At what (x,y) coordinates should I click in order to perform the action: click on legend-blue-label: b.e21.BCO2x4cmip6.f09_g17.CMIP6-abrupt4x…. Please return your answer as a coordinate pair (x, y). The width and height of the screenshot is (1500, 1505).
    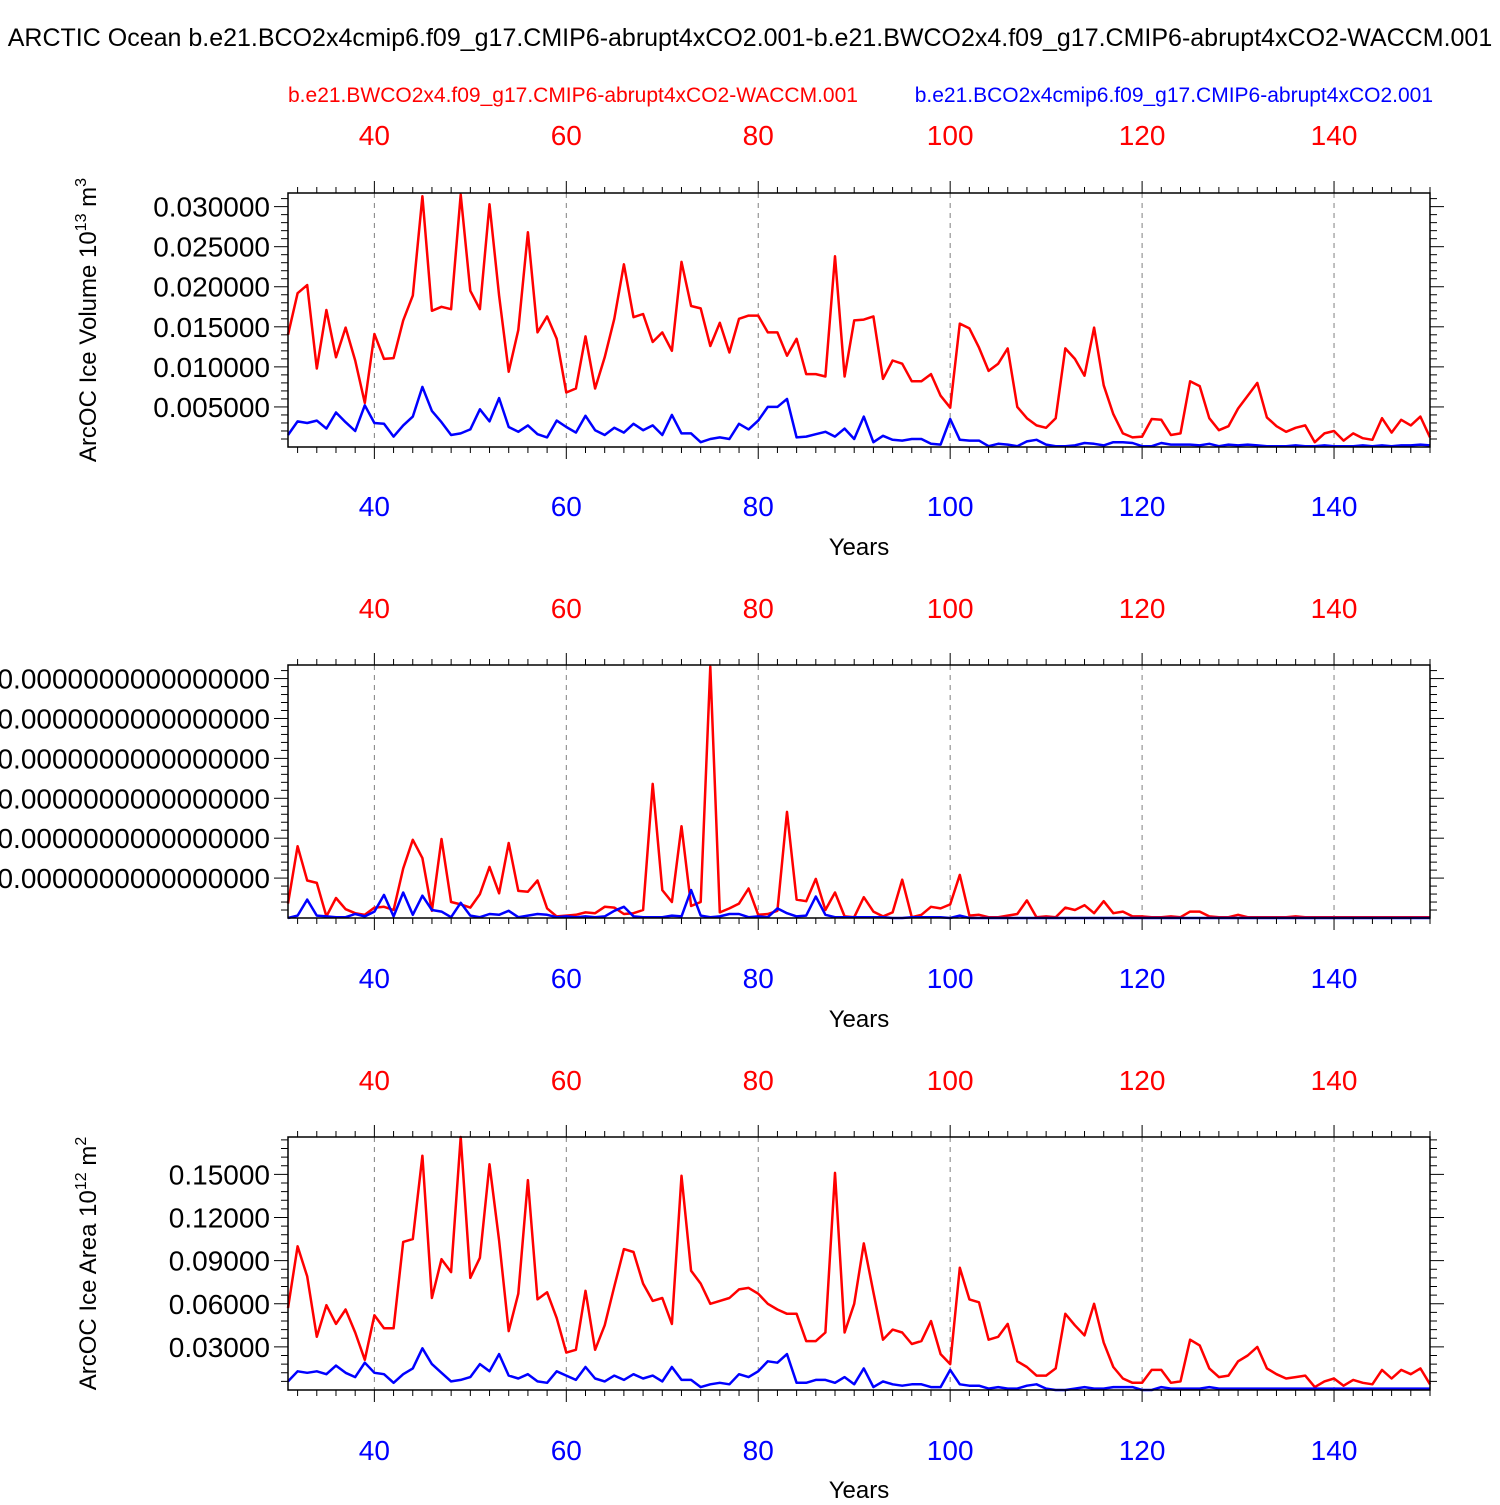
    Looking at the image, I should click on (1174, 95).